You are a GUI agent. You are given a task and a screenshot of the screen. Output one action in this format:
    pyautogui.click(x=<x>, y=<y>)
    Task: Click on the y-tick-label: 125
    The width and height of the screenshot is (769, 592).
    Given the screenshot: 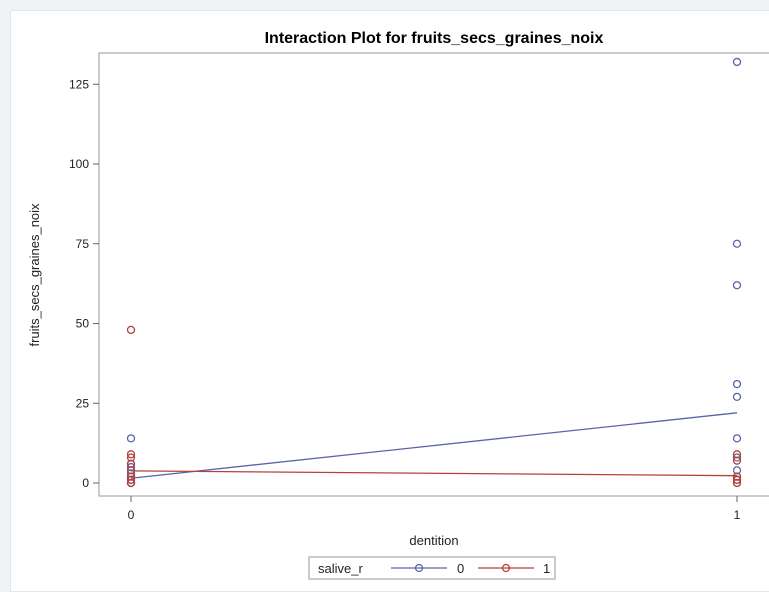 What is the action you would take?
    pyautogui.click(x=79, y=84)
    